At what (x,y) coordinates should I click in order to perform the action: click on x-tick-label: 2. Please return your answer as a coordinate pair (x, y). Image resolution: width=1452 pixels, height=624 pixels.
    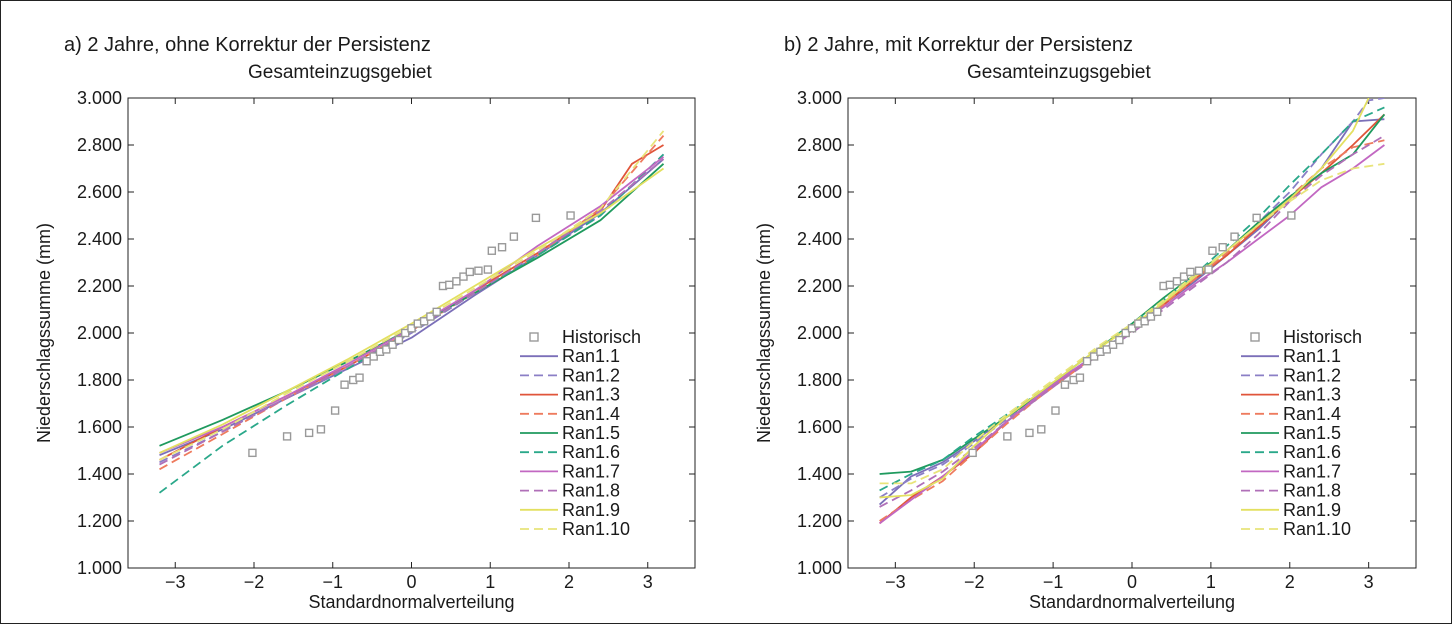
    Looking at the image, I should click on (569, 582).